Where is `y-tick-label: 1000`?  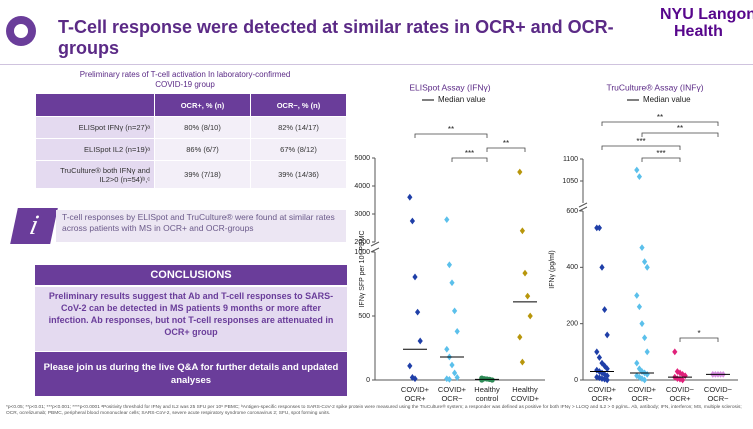
y-tick-label: 1000 is located at coordinates (362, 252).